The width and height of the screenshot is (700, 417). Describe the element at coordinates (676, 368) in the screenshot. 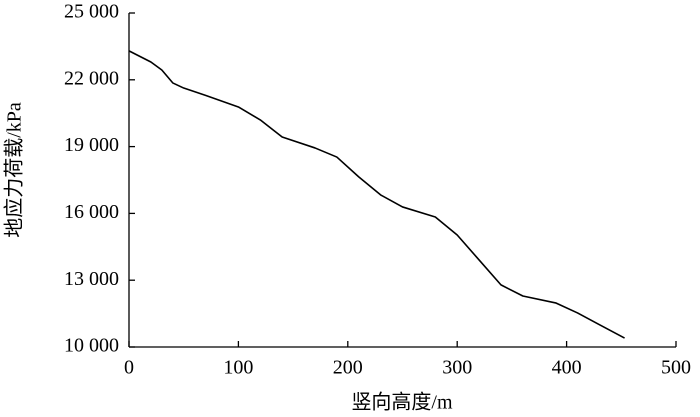

I see `x-tick-label: 500` at that location.